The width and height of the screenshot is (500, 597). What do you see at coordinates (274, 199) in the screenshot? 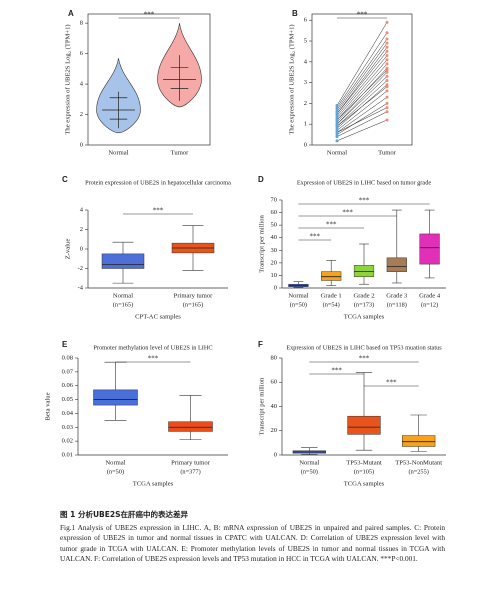
I see `y-tick-label: 70` at bounding box center [274, 199].